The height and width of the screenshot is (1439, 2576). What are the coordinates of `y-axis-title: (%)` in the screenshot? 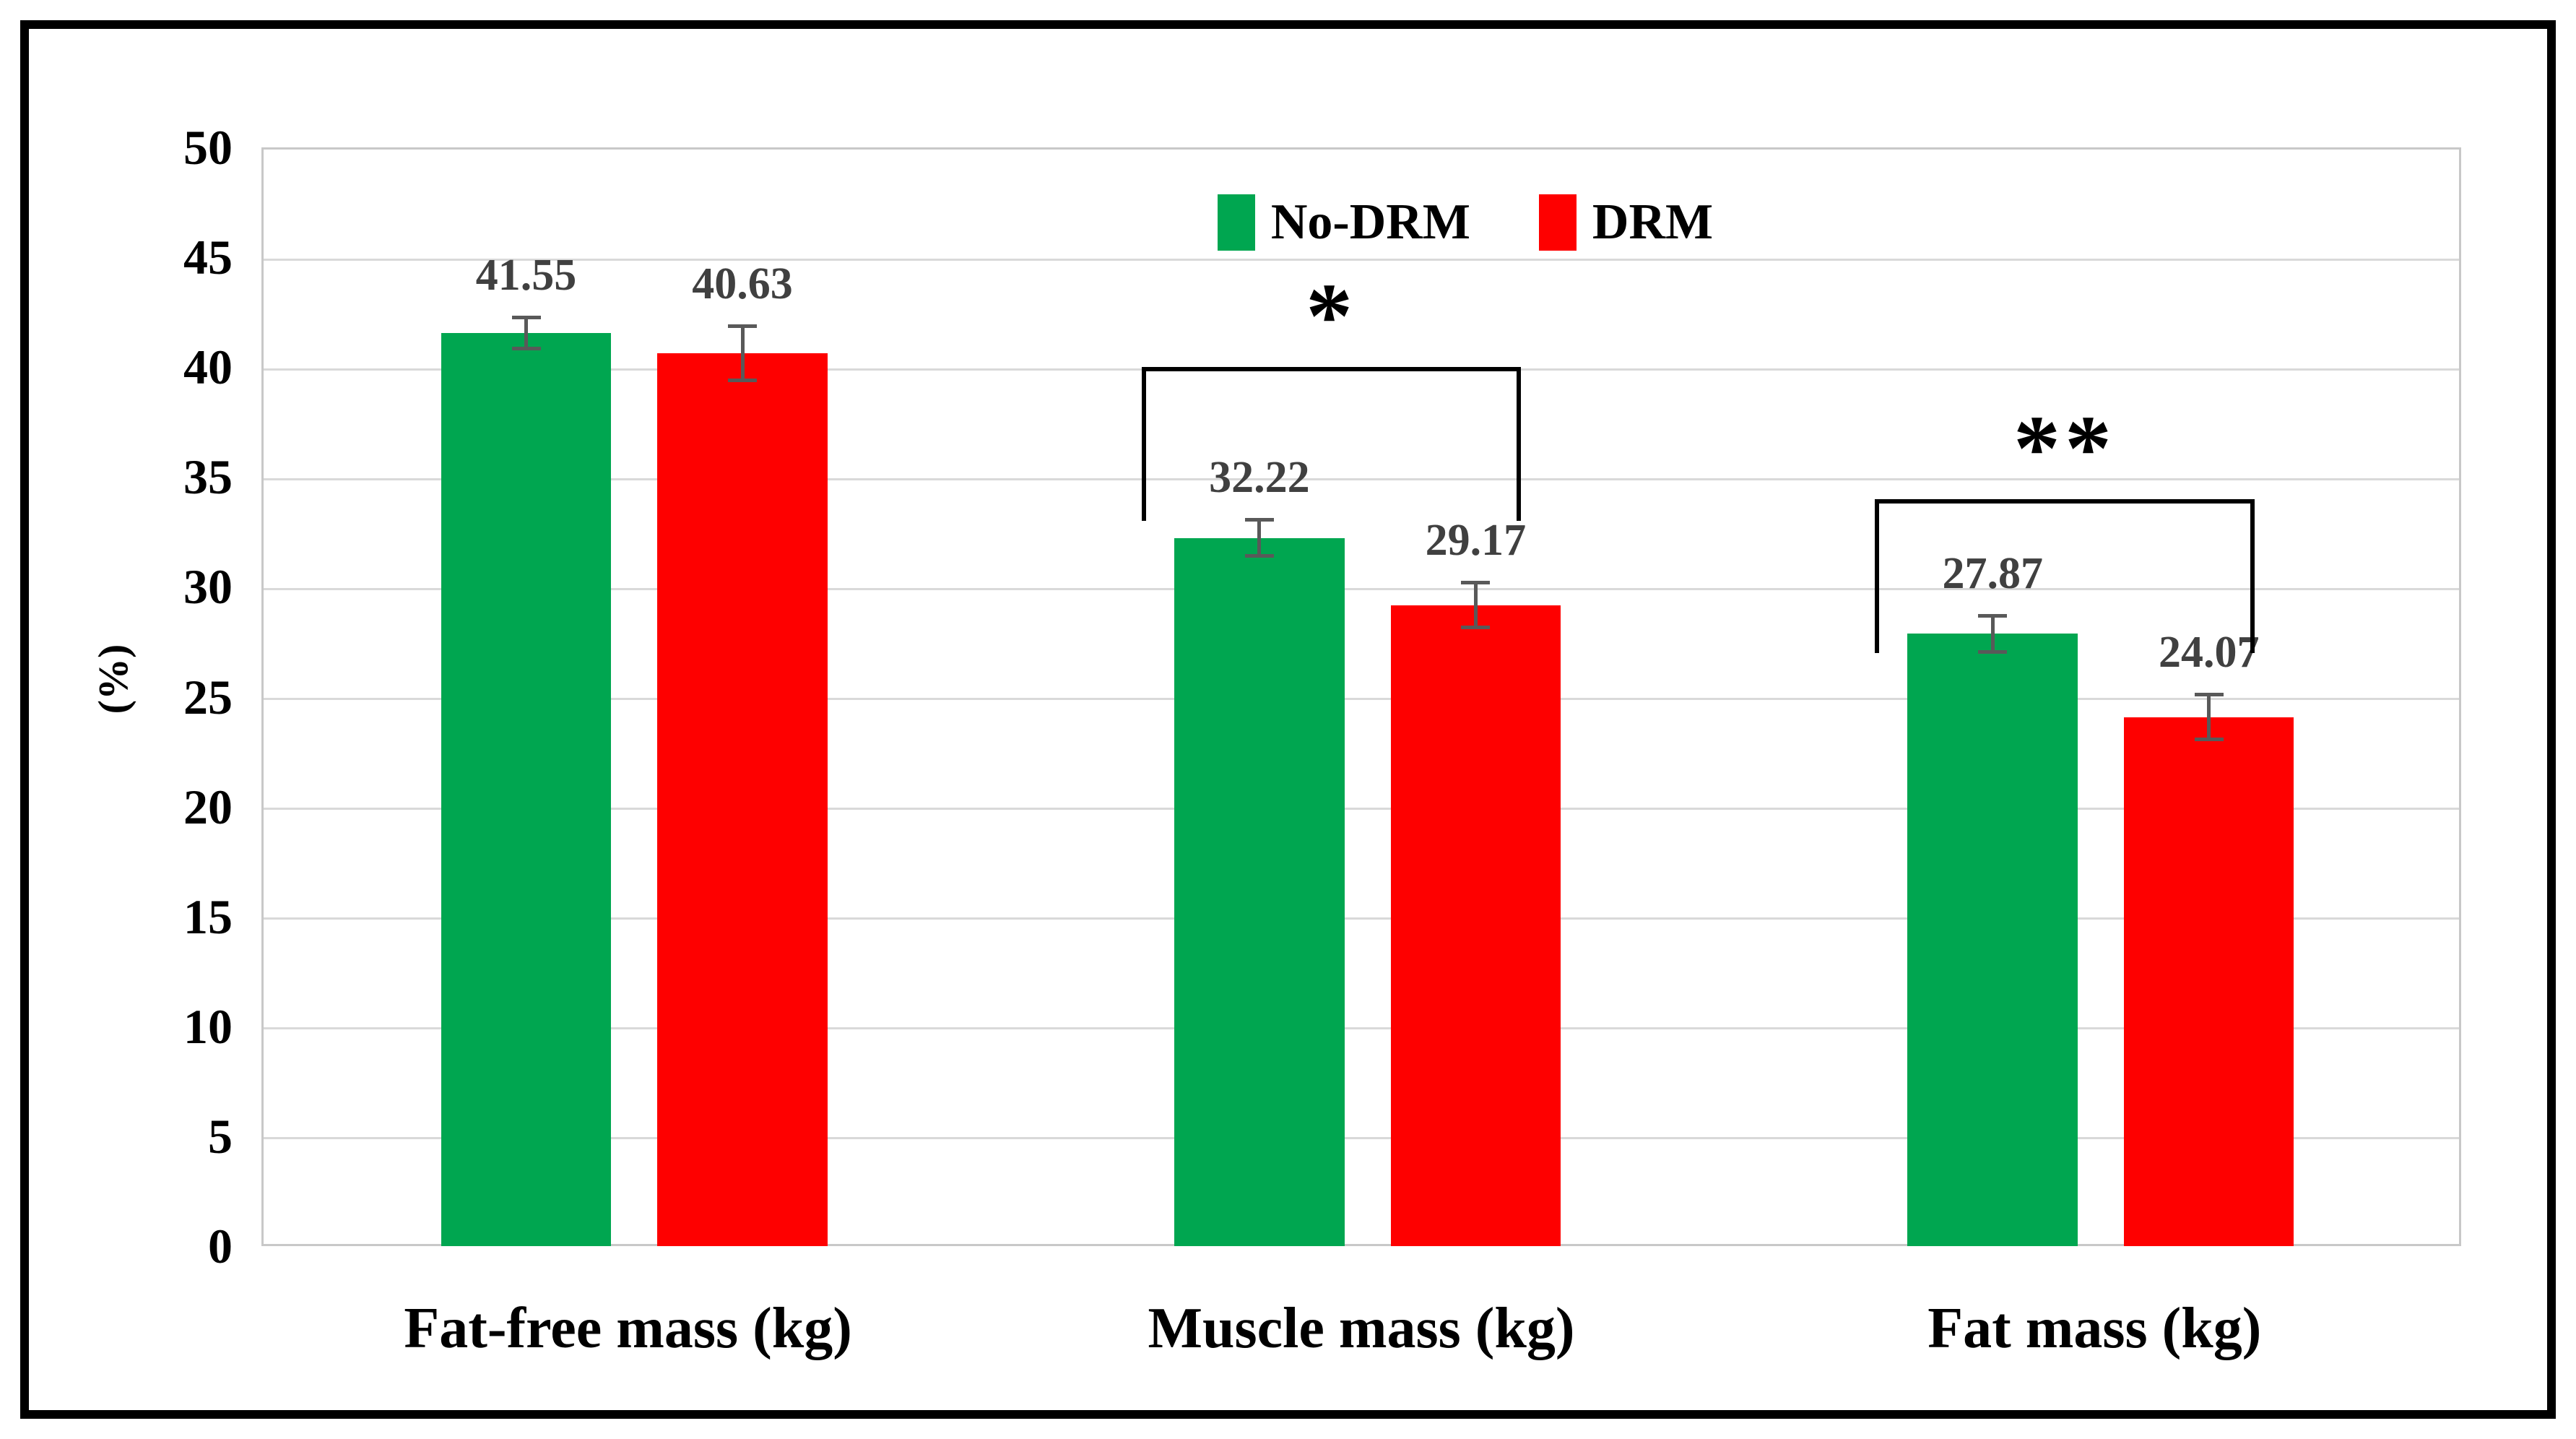 It's located at (113, 679).